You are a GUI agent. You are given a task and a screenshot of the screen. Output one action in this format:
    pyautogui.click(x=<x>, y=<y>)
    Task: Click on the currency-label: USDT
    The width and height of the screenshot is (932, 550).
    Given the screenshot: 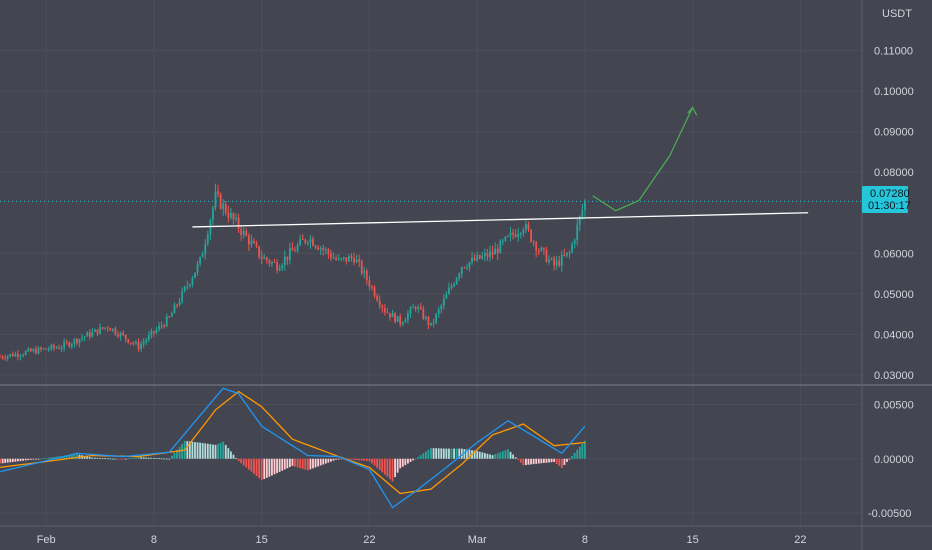 What is the action you would take?
    pyautogui.click(x=897, y=14)
    